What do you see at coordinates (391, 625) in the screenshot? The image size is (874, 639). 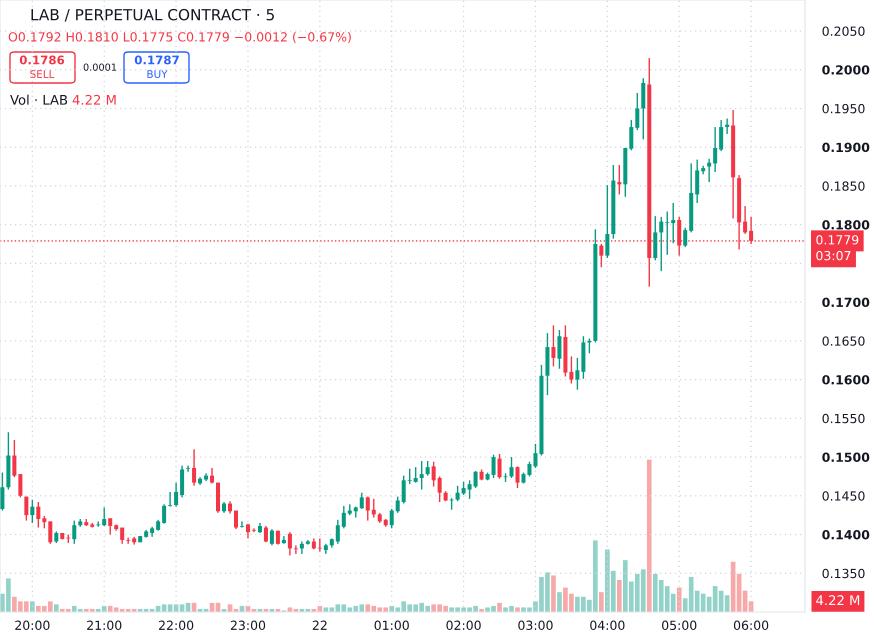 I see `x-tick-label: 01:00` at bounding box center [391, 625].